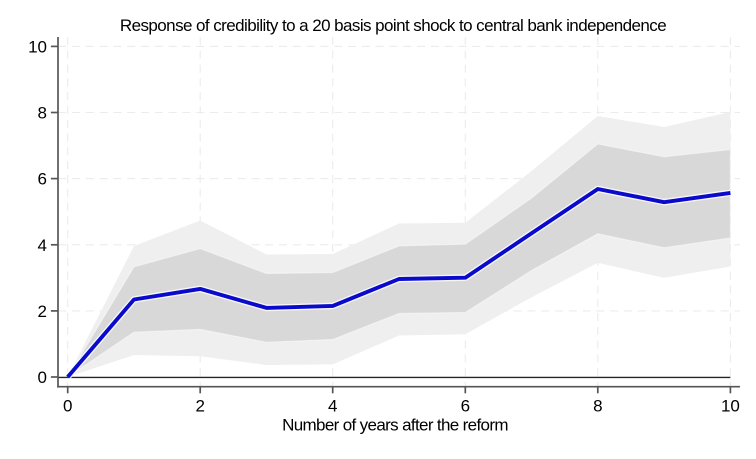 The width and height of the screenshot is (756, 459). I want to click on svg-text:Number of years after the refo: Number of years after the reform, so click(395, 425).